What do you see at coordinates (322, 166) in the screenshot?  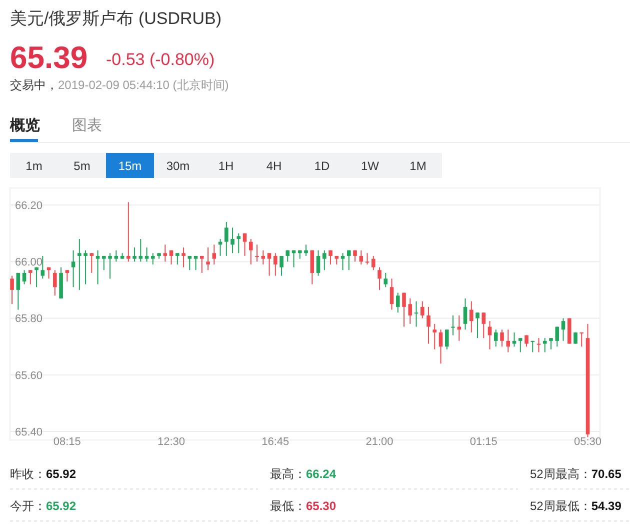 I see `text: 1D` at bounding box center [322, 166].